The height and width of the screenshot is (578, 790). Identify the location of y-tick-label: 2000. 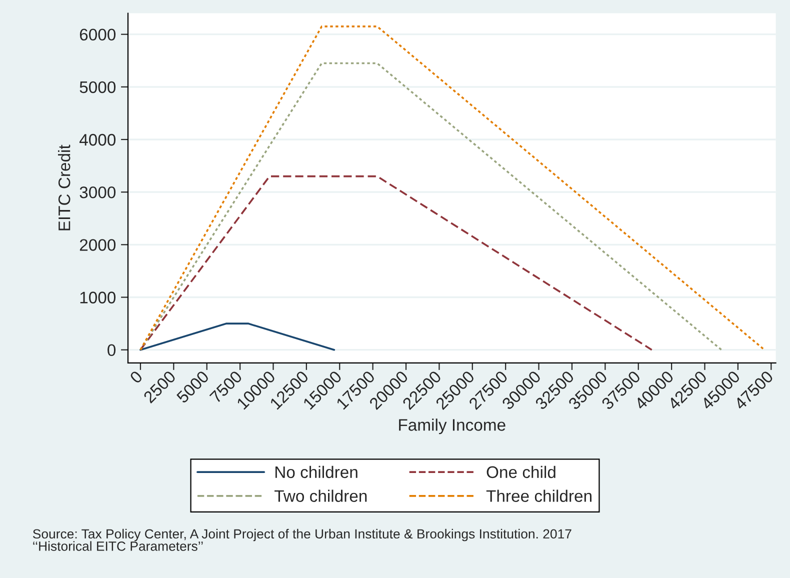
(98, 245).